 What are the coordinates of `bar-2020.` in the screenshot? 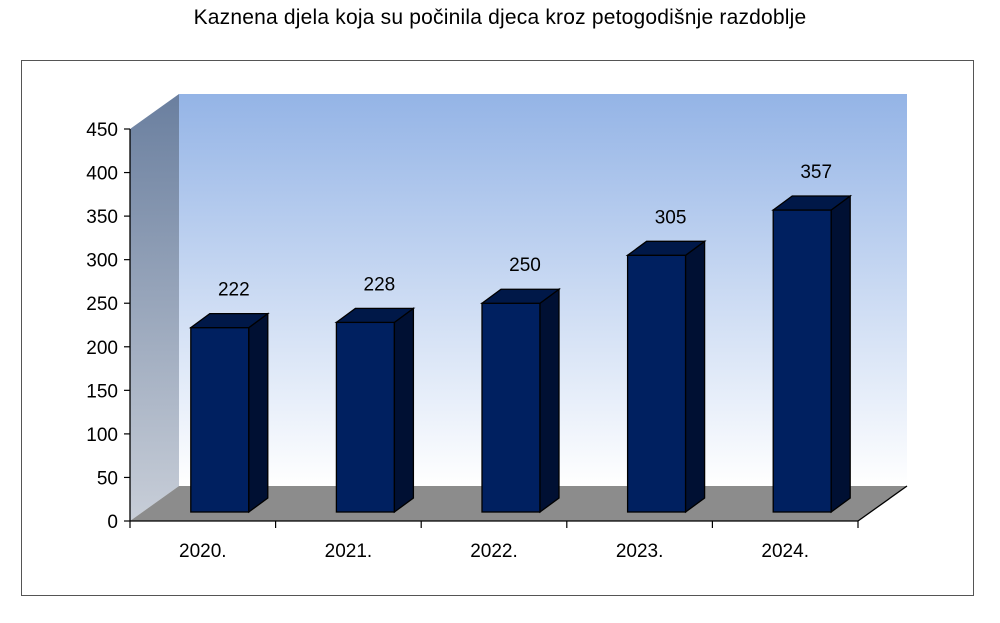 It's located at (229, 413).